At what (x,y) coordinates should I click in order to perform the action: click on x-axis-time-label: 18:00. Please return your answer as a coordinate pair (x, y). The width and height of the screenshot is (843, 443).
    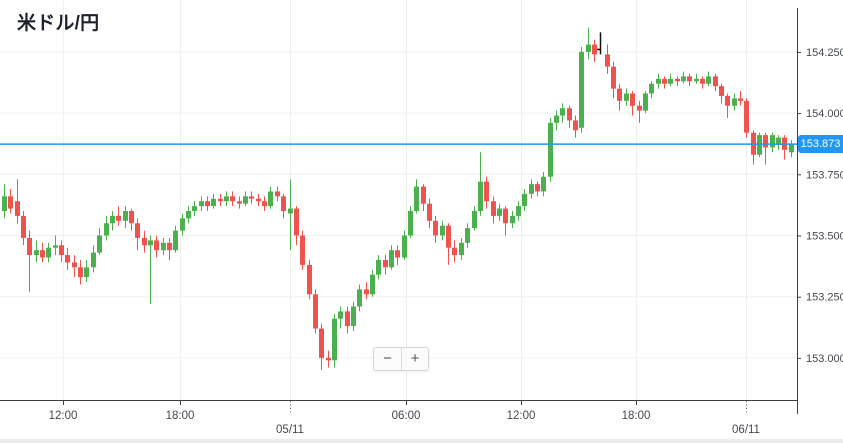
    Looking at the image, I should click on (636, 416).